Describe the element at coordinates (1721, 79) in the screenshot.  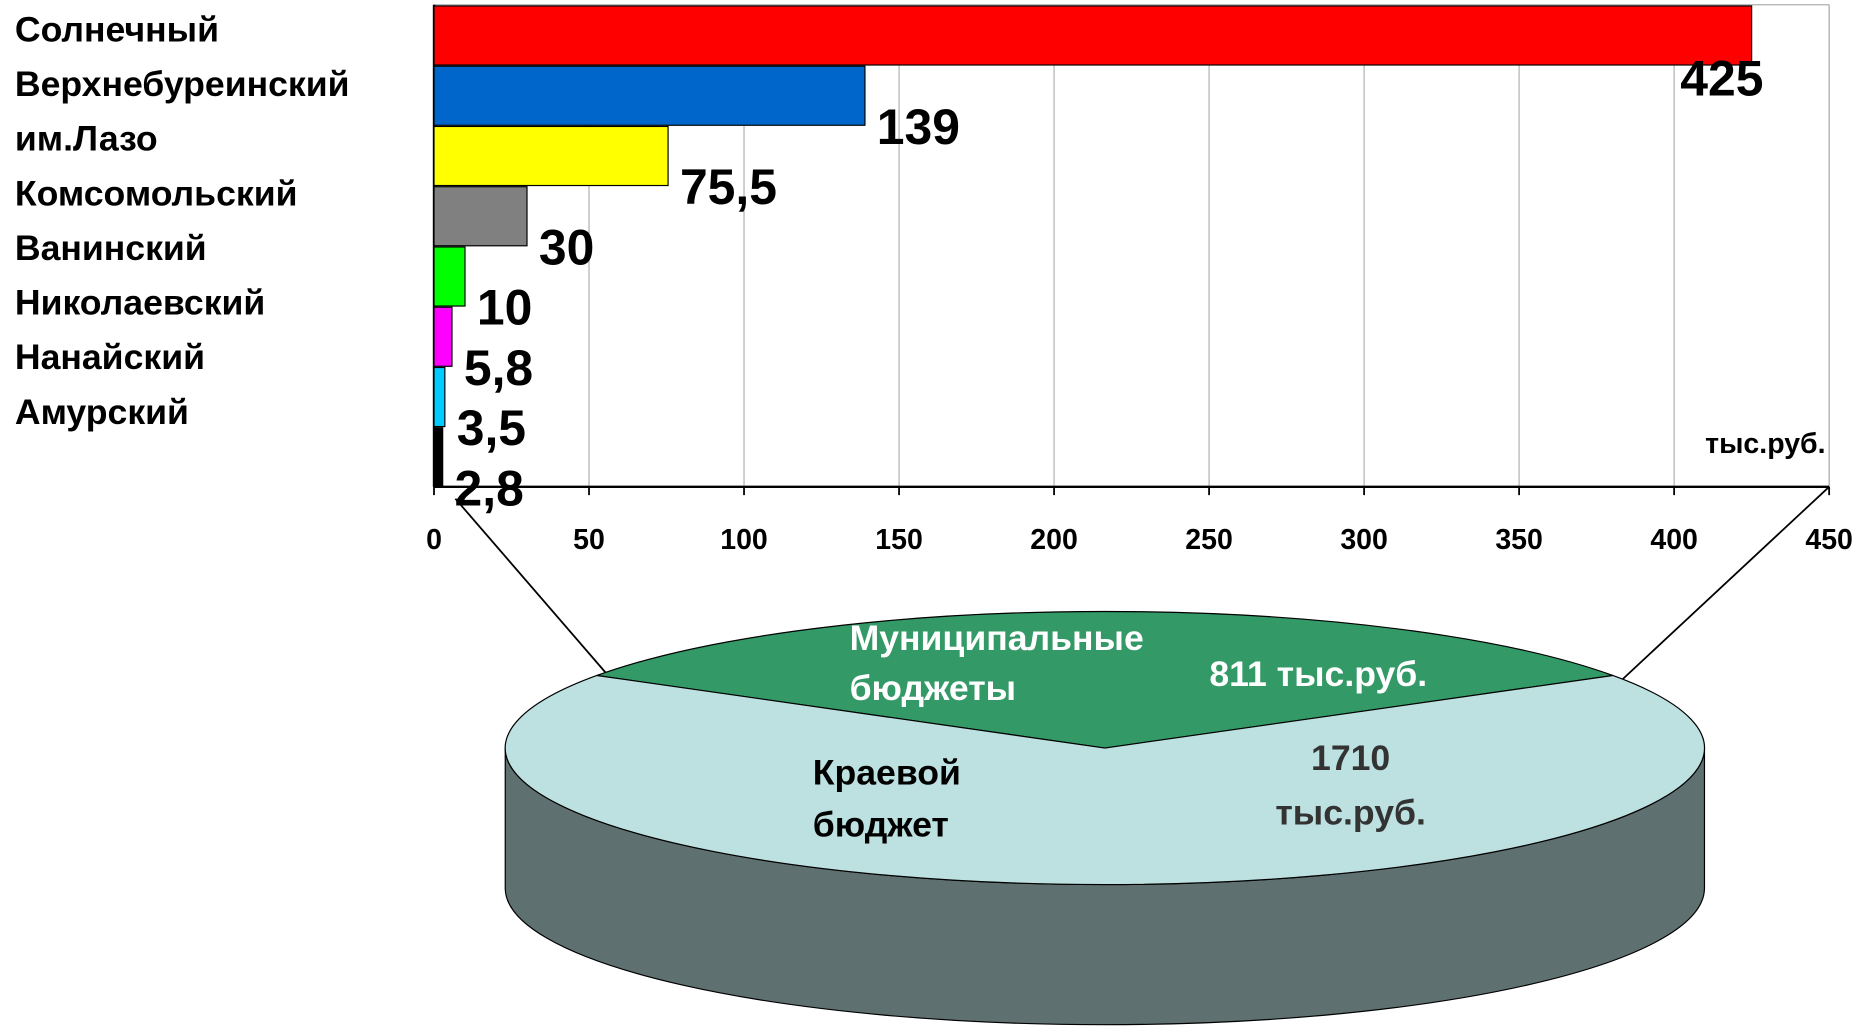
I see `value-label: 425` at that location.